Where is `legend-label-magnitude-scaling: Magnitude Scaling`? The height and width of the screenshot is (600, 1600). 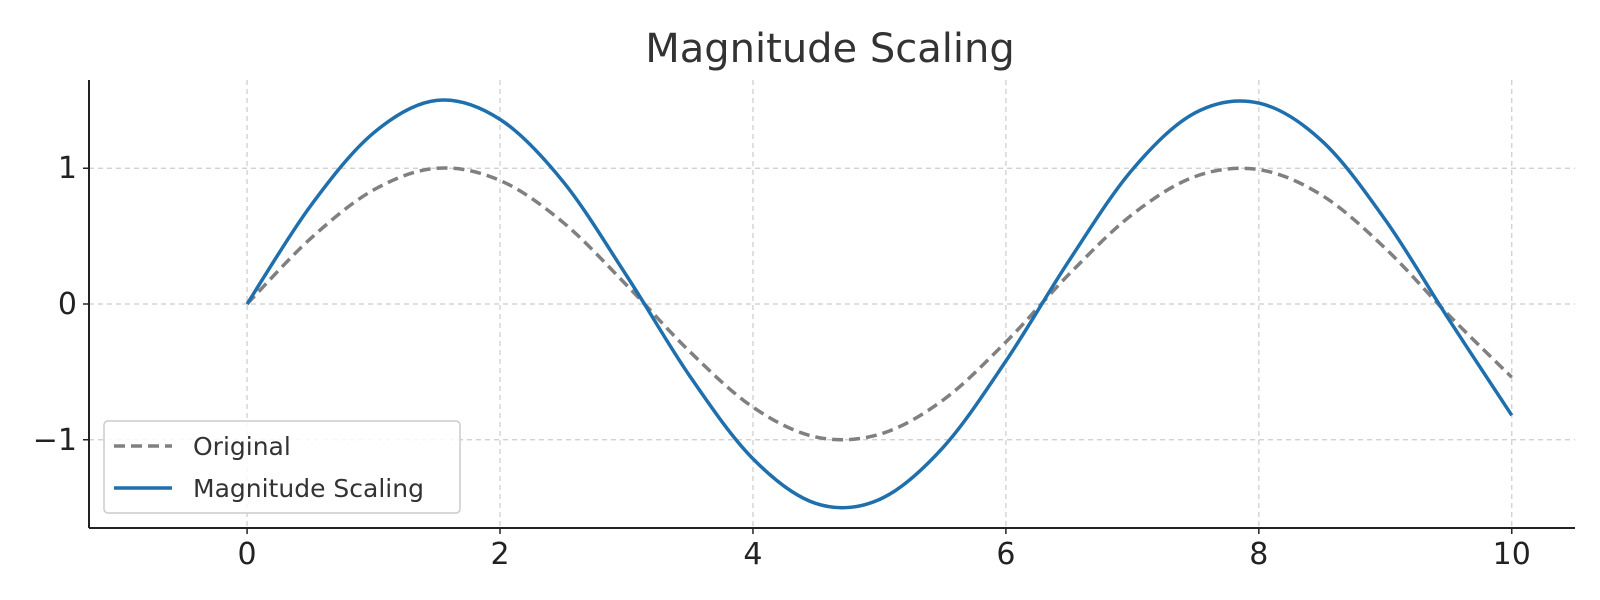 legend-label-magnitude-scaling: Magnitude Scaling is located at coordinates (308, 488).